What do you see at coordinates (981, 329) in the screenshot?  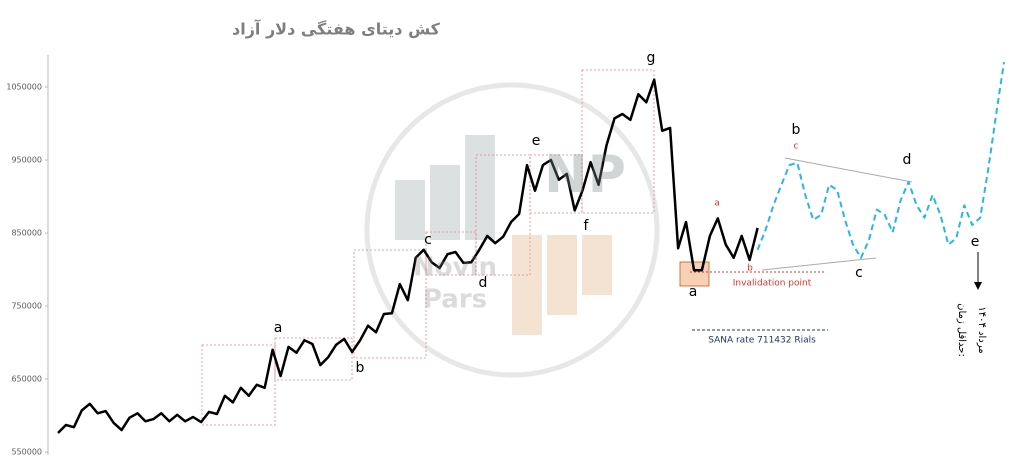 I see `annotation: مرداد ۱۴۰۴` at bounding box center [981, 329].